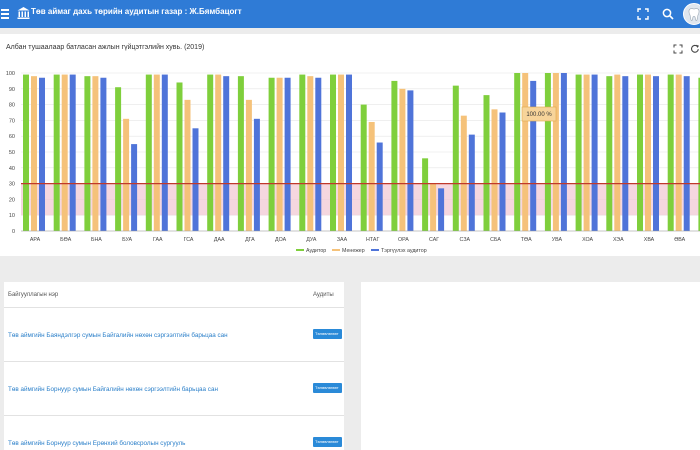 The image size is (700, 450). What do you see at coordinates (455, 158) in the screenshot?
I see `bar-СЗА-0` at bounding box center [455, 158].